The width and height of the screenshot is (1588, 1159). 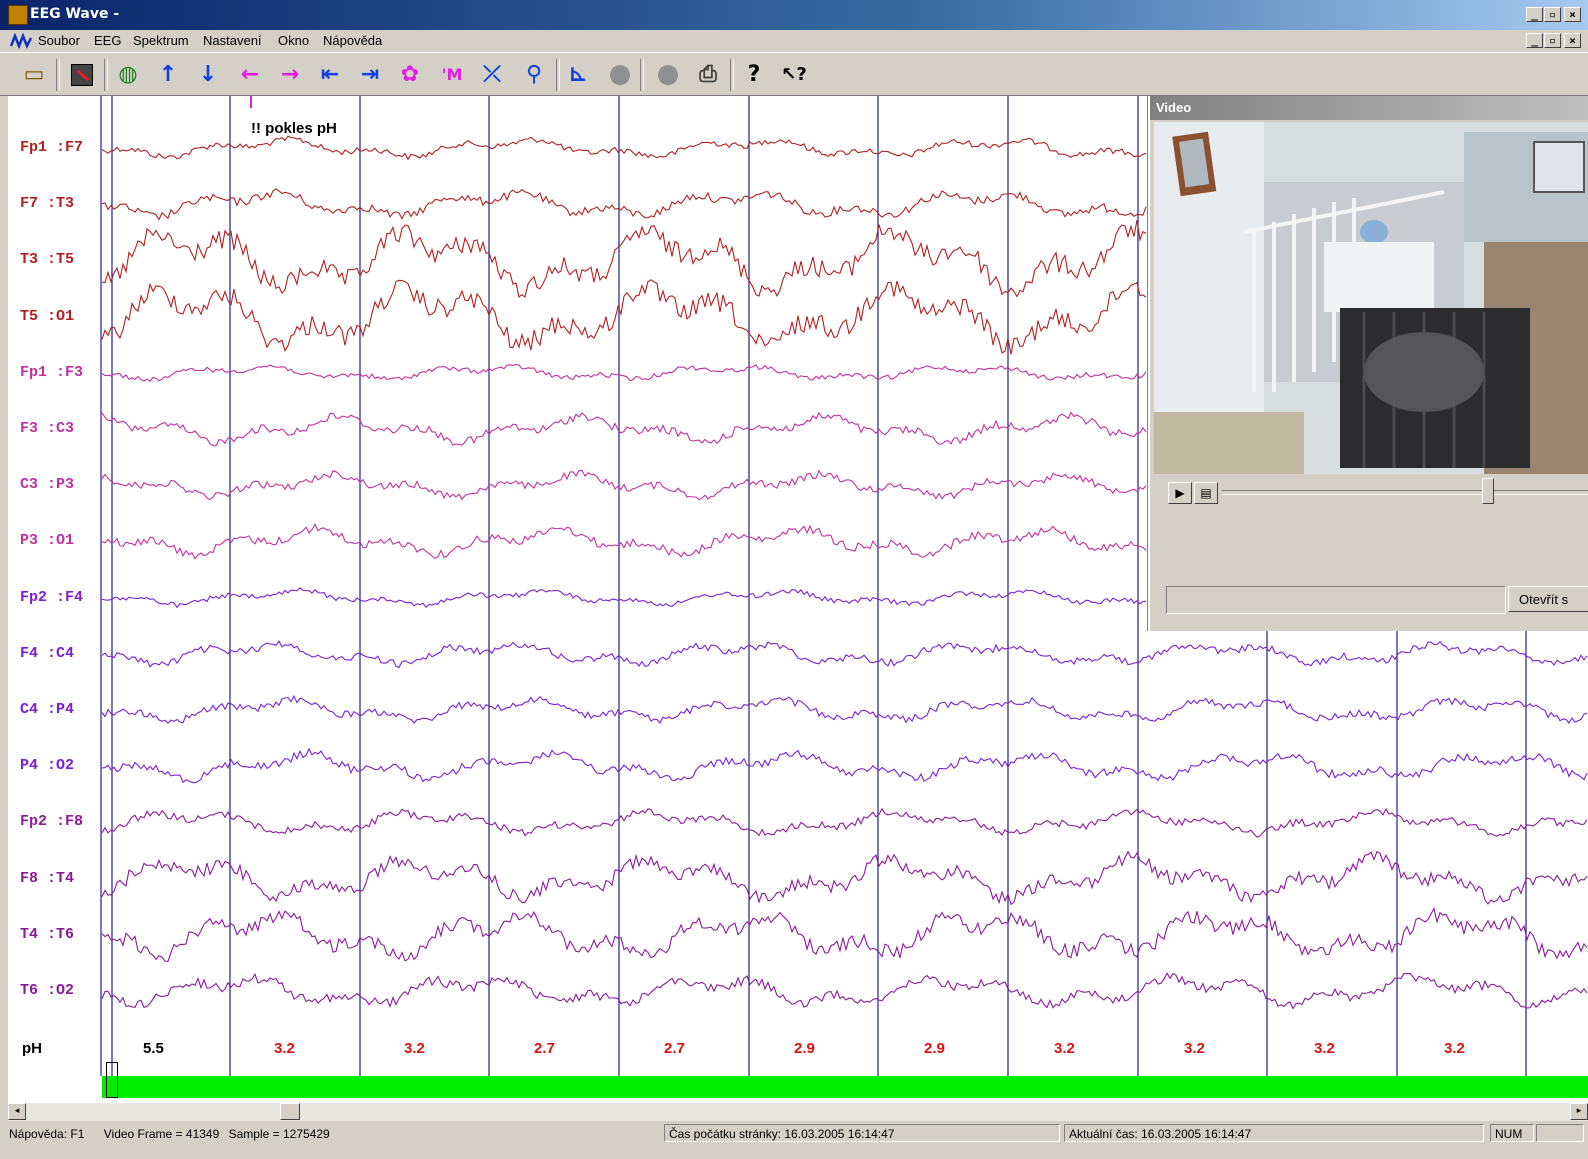 What do you see at coordinates (128, 74) in the screenshot?
I see `montage-icon: ◍` at bounding box center [128, 74].